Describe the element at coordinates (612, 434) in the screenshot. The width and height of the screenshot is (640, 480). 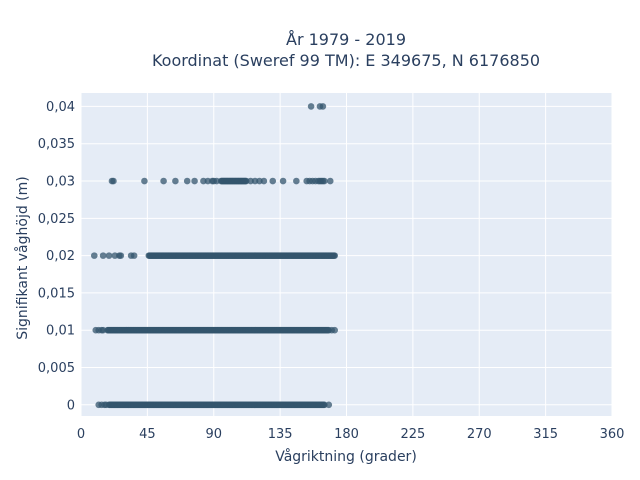
I see `x-tick-label: 360` at that location.